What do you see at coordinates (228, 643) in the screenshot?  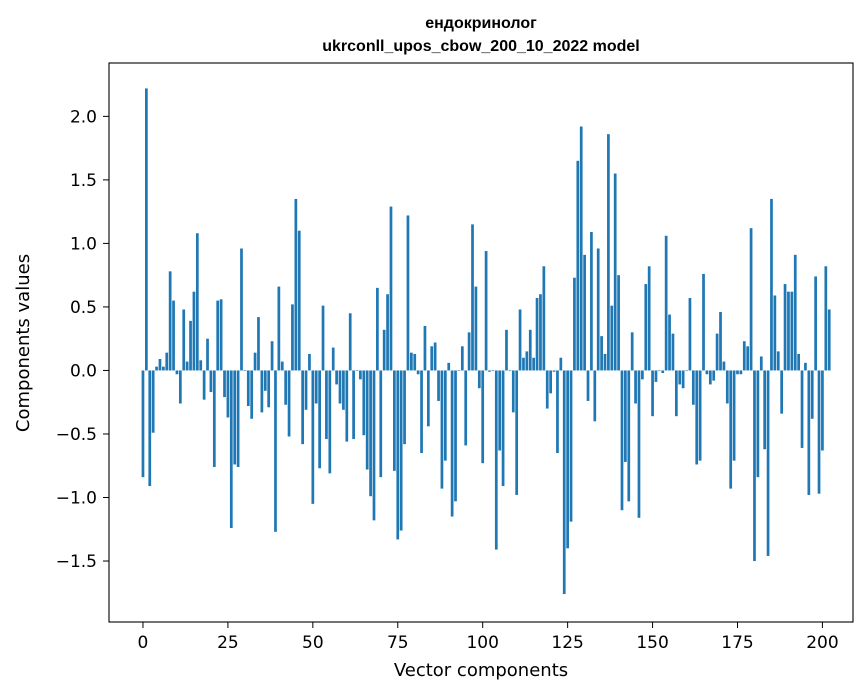 I see `x-tick-label: 25` at bounding box center [228, 643].